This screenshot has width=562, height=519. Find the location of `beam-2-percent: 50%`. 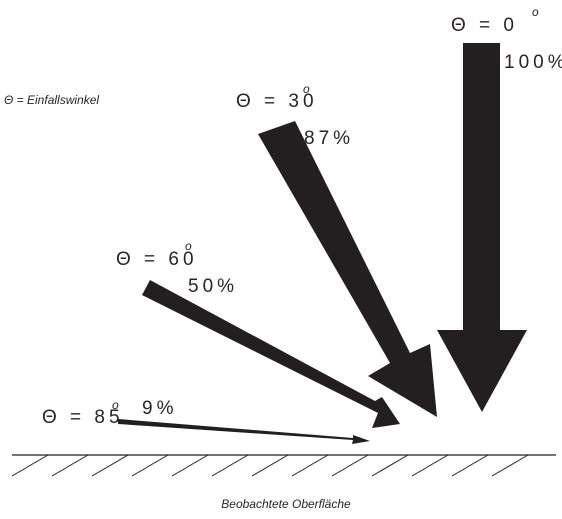

beam-2-percent: 50% is located at coordinates (213, 286).